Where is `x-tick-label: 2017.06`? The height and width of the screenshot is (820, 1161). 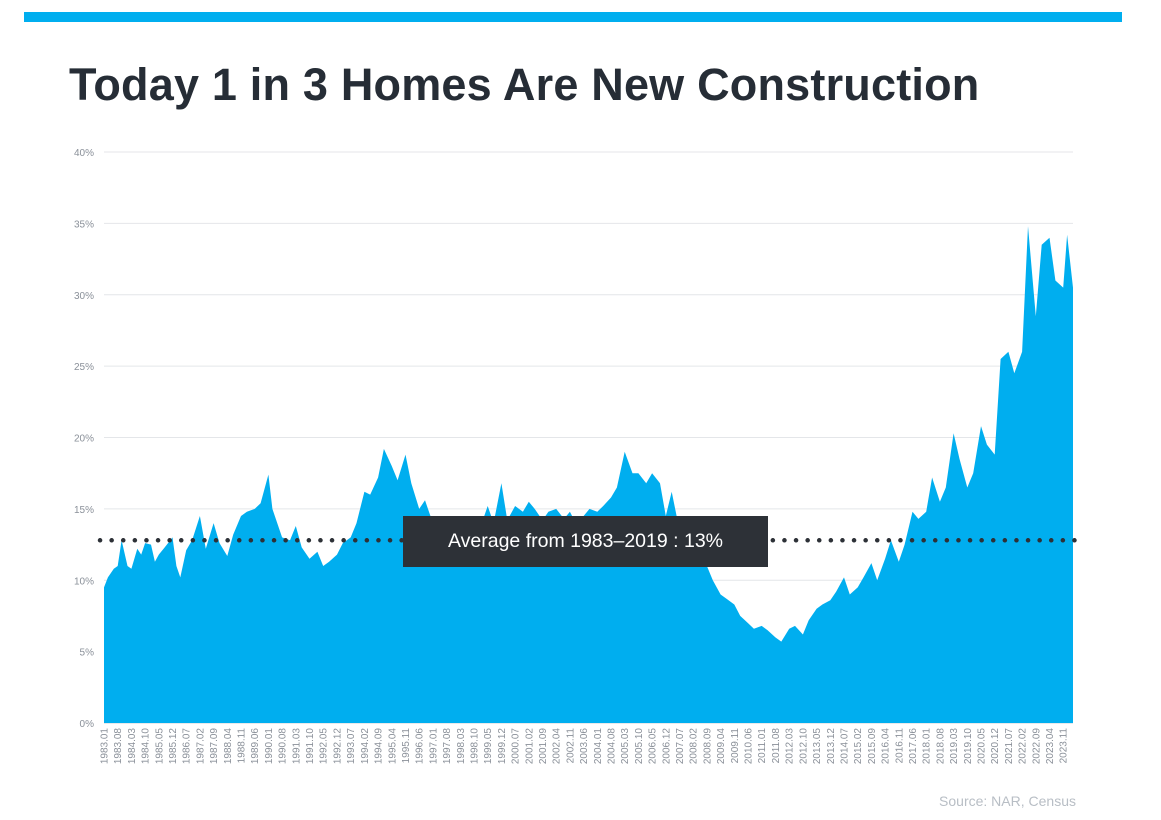 x-tick-label: 2017.06 is located at coordinates (913, 746).